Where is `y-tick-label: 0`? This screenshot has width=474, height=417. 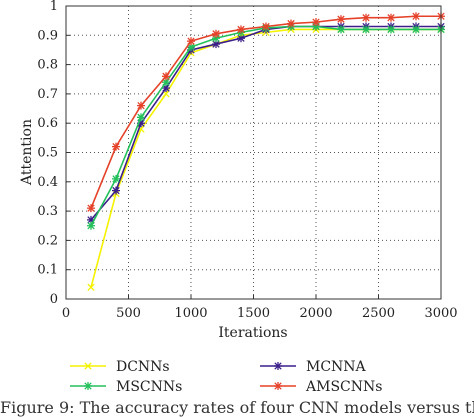
y-tick-label: 0 is located at coordinates (54, 299).